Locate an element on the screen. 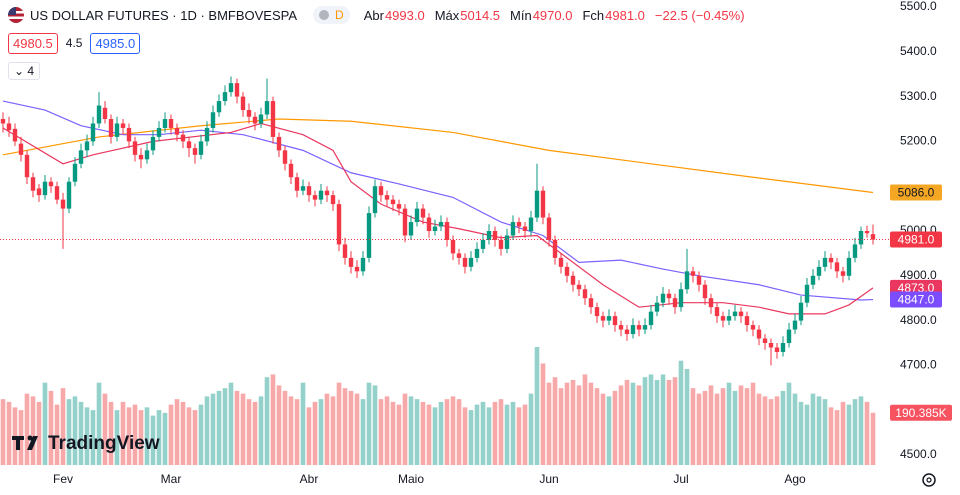  y-tick-label: 5500.0 is located at coordinates (918, 6).